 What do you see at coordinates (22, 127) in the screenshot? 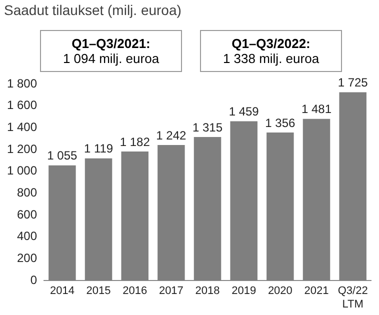
I see `y-tick-label: 1 400` at bounding box center [22, 127].